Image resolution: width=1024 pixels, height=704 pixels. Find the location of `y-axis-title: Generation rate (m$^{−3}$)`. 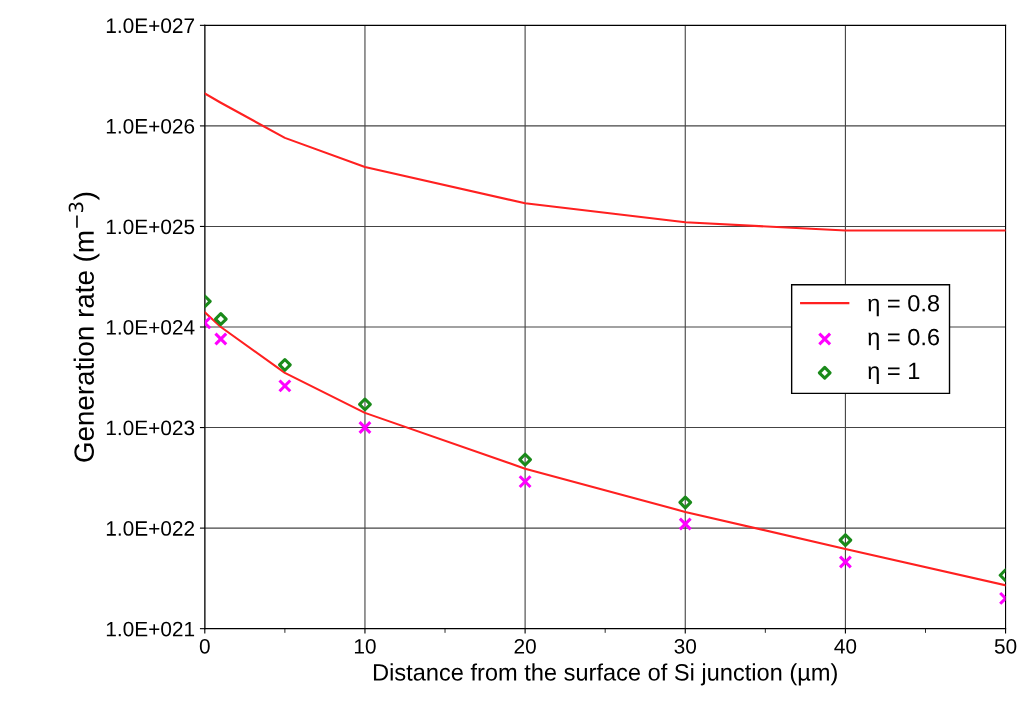

y-axis-title: Generation rate (m$^{−3}$) is located at coordinates (84, 327).